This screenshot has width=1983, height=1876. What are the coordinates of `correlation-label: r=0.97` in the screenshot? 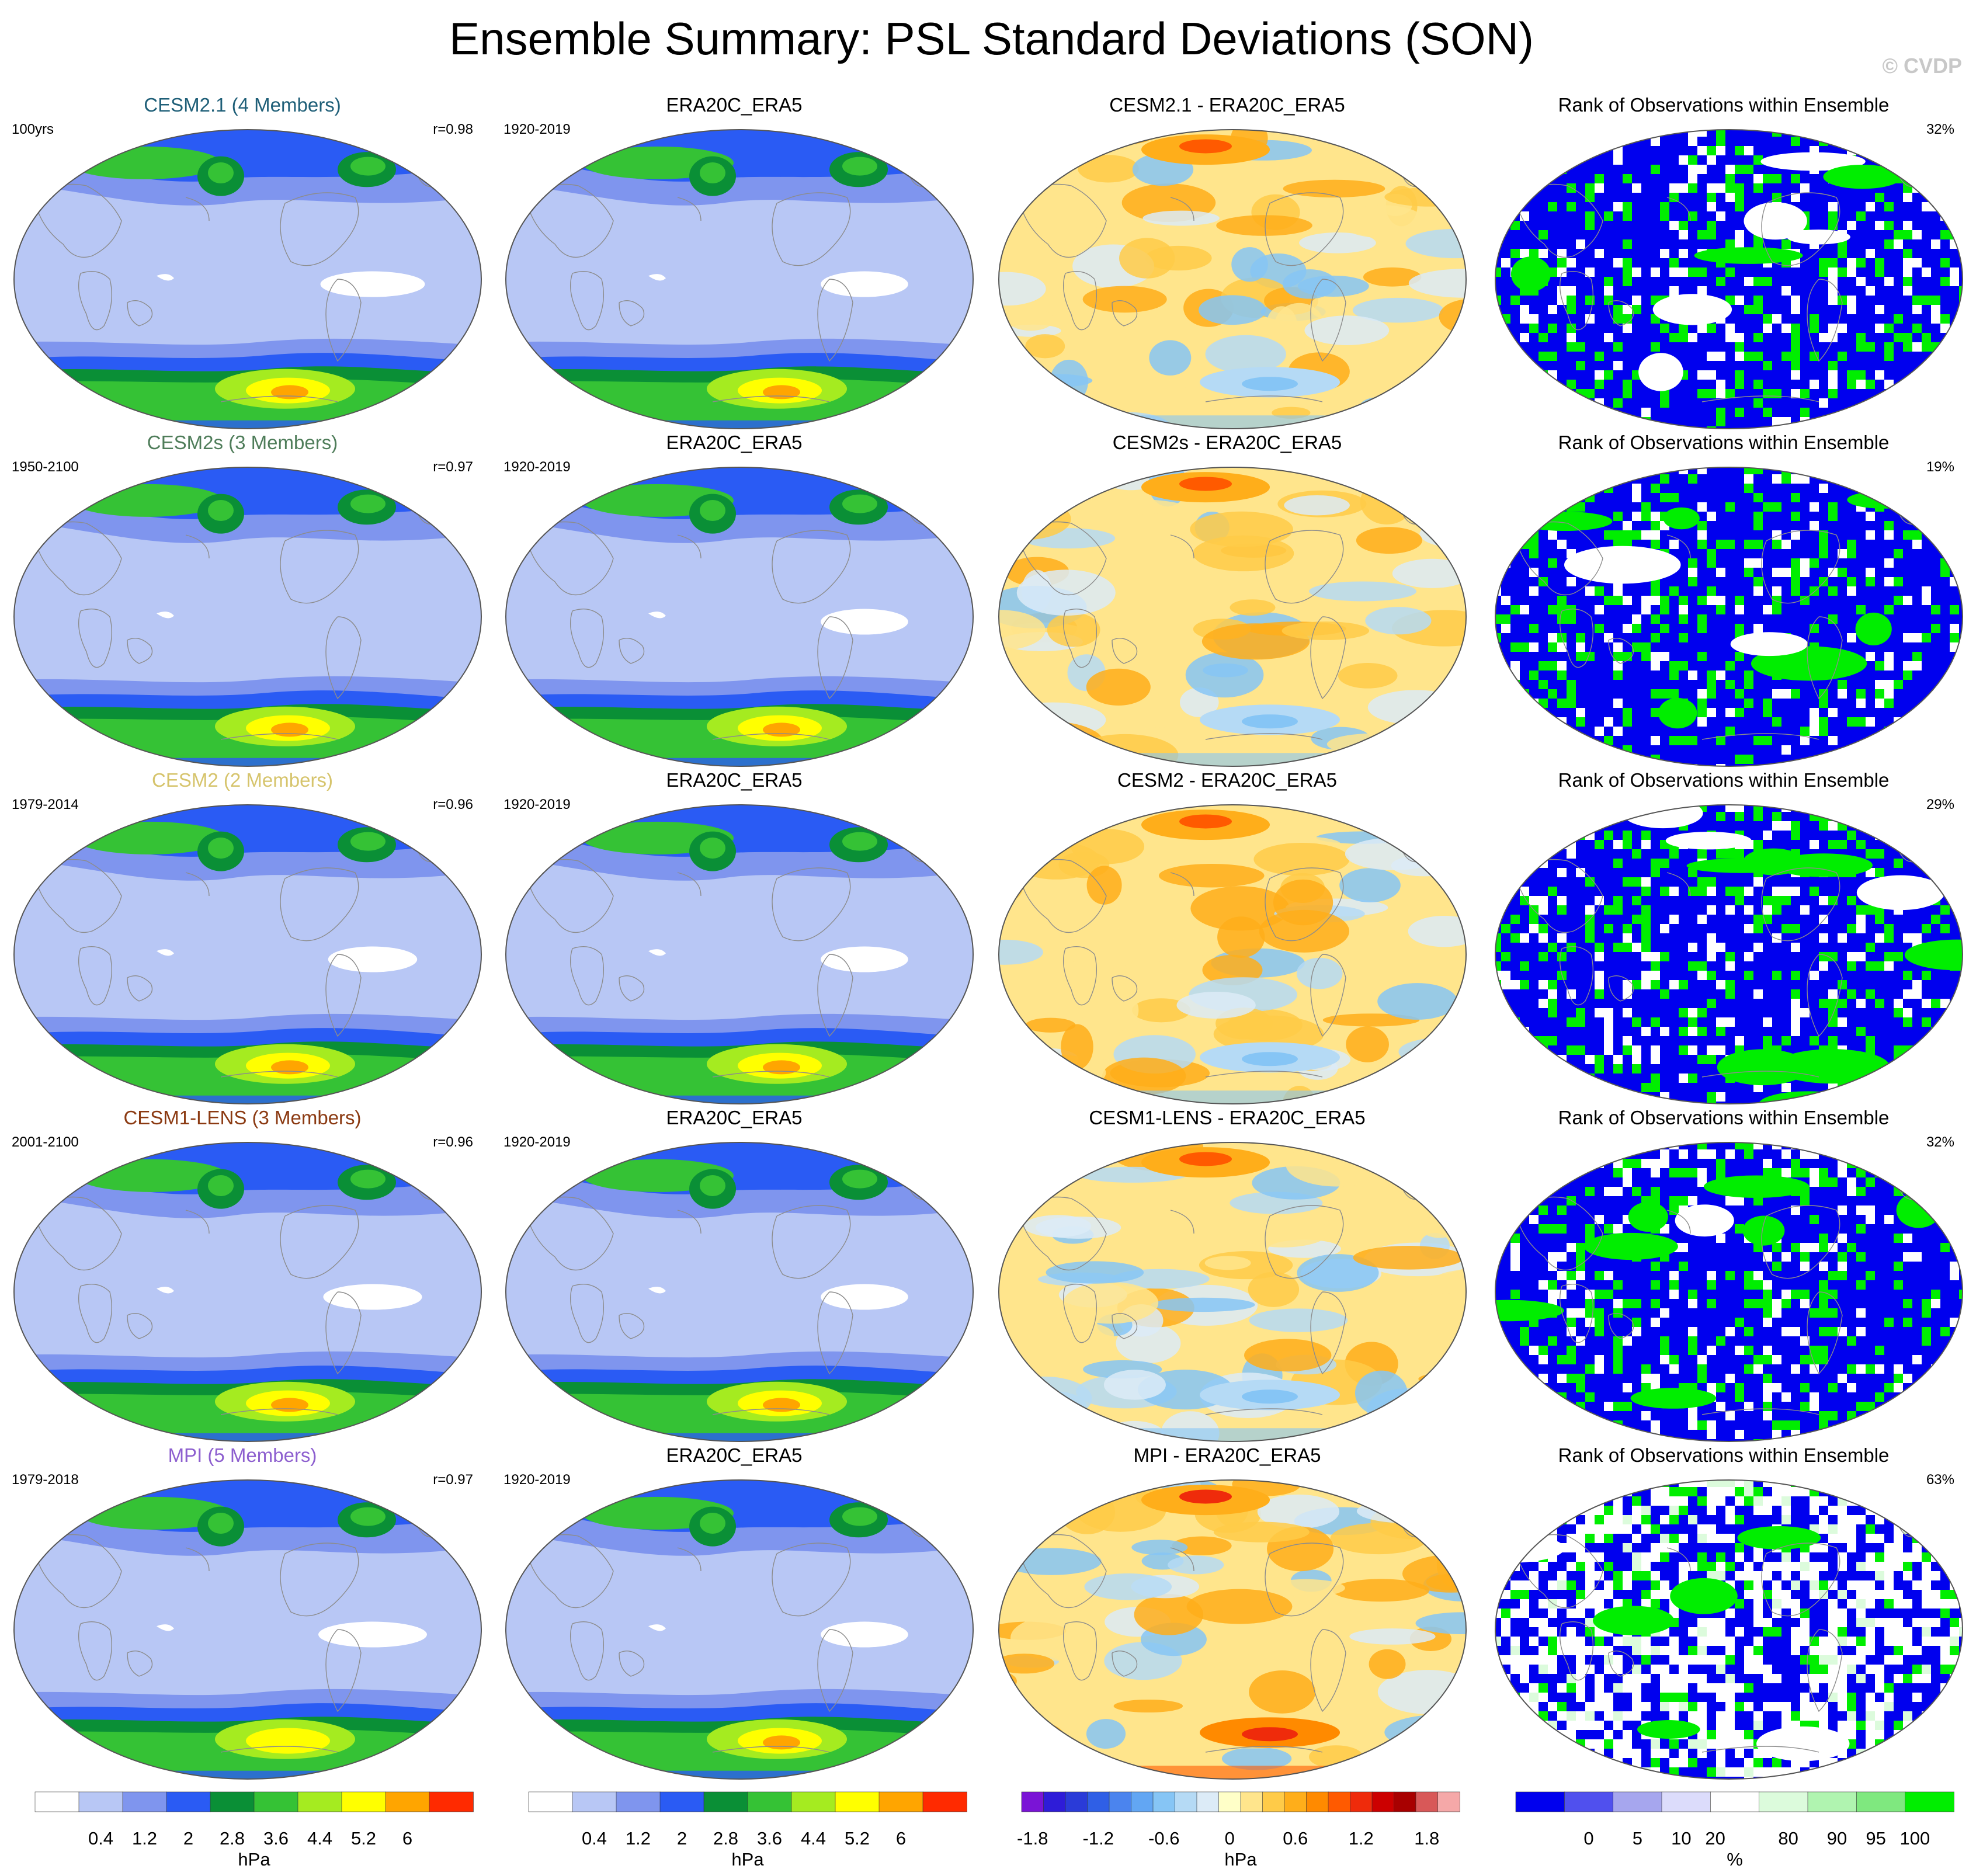 It's located at (453, 467).